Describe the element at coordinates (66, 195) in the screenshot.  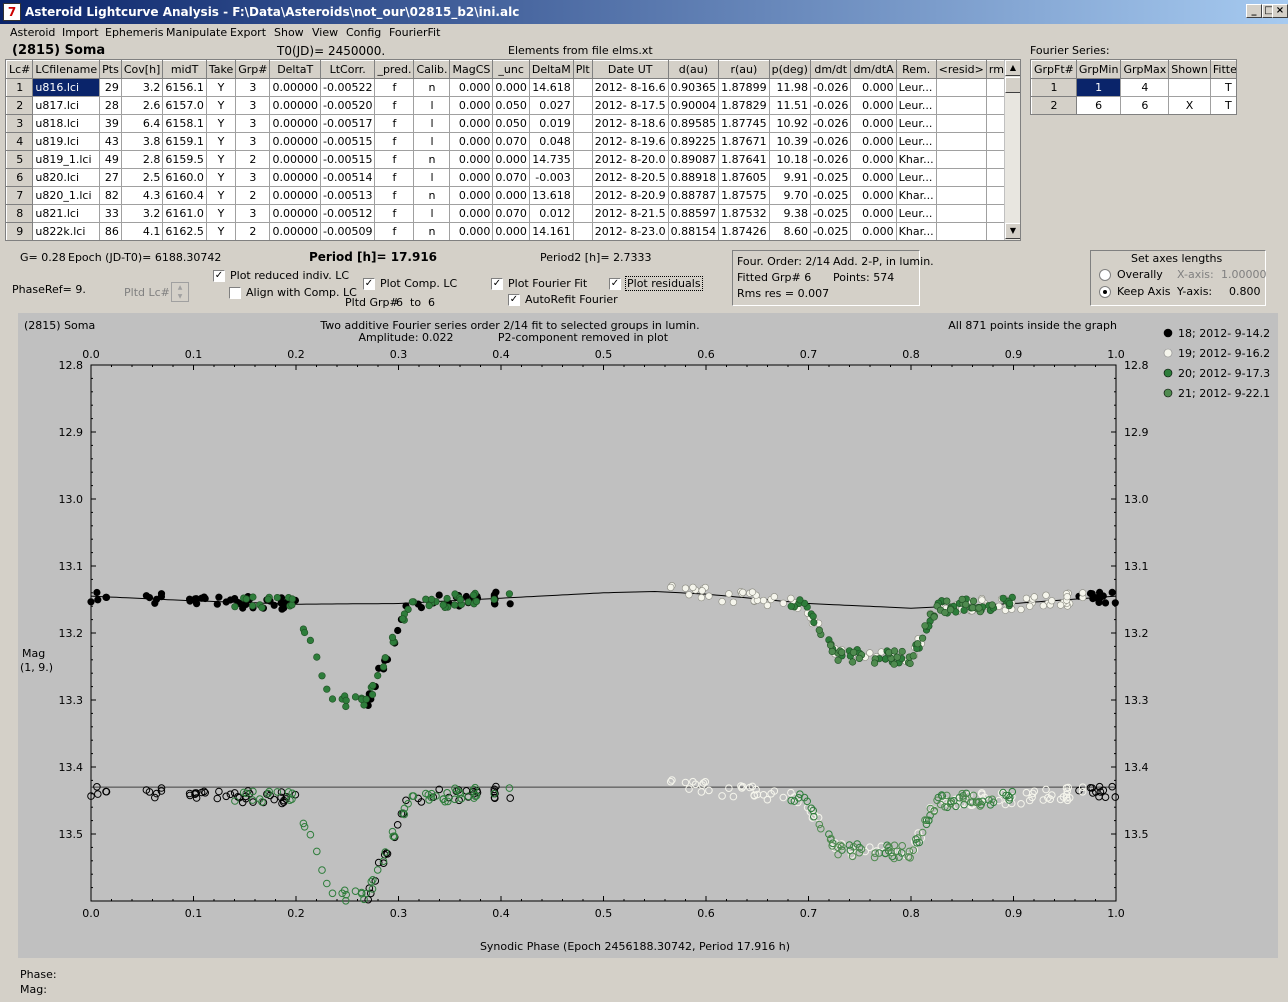
I see `table-cell: u820_1.lci` at that location.